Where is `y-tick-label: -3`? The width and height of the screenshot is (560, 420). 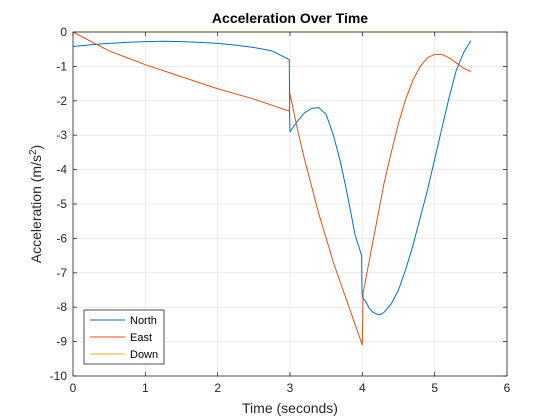 y-tick-label: -3 is located at coordinates (61, 135).